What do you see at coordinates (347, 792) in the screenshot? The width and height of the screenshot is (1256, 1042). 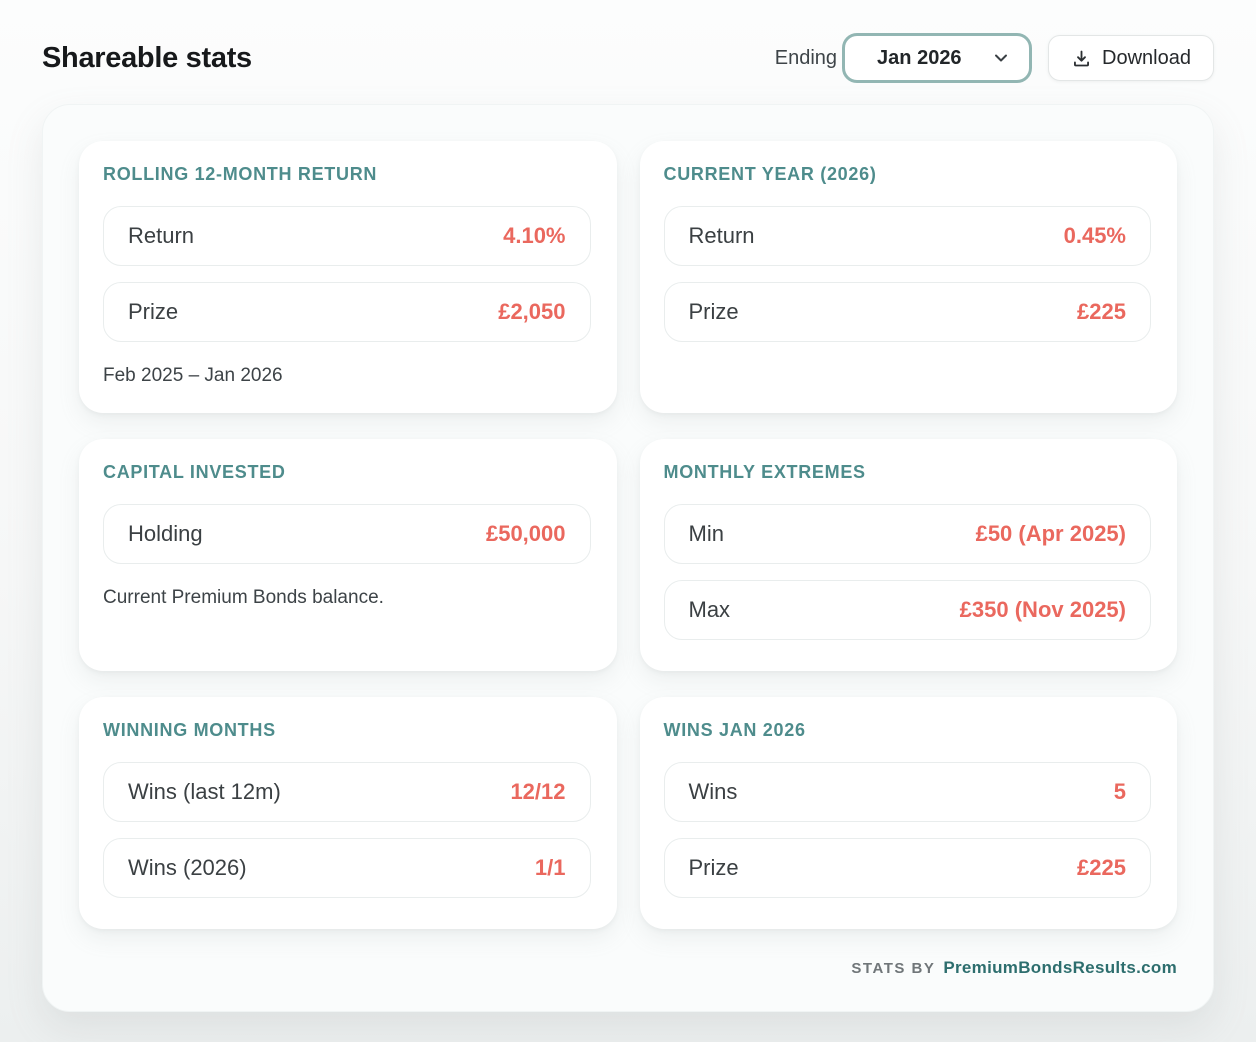 I see `stat-row: Wins (last 12m) 12/12` at bounding box center [347, 792].